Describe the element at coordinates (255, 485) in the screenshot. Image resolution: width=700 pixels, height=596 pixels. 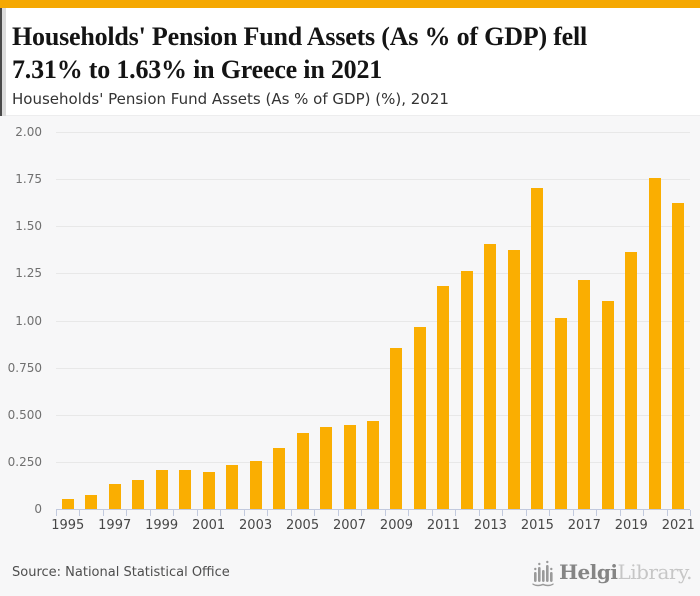
I see `bar-2003` at that location.